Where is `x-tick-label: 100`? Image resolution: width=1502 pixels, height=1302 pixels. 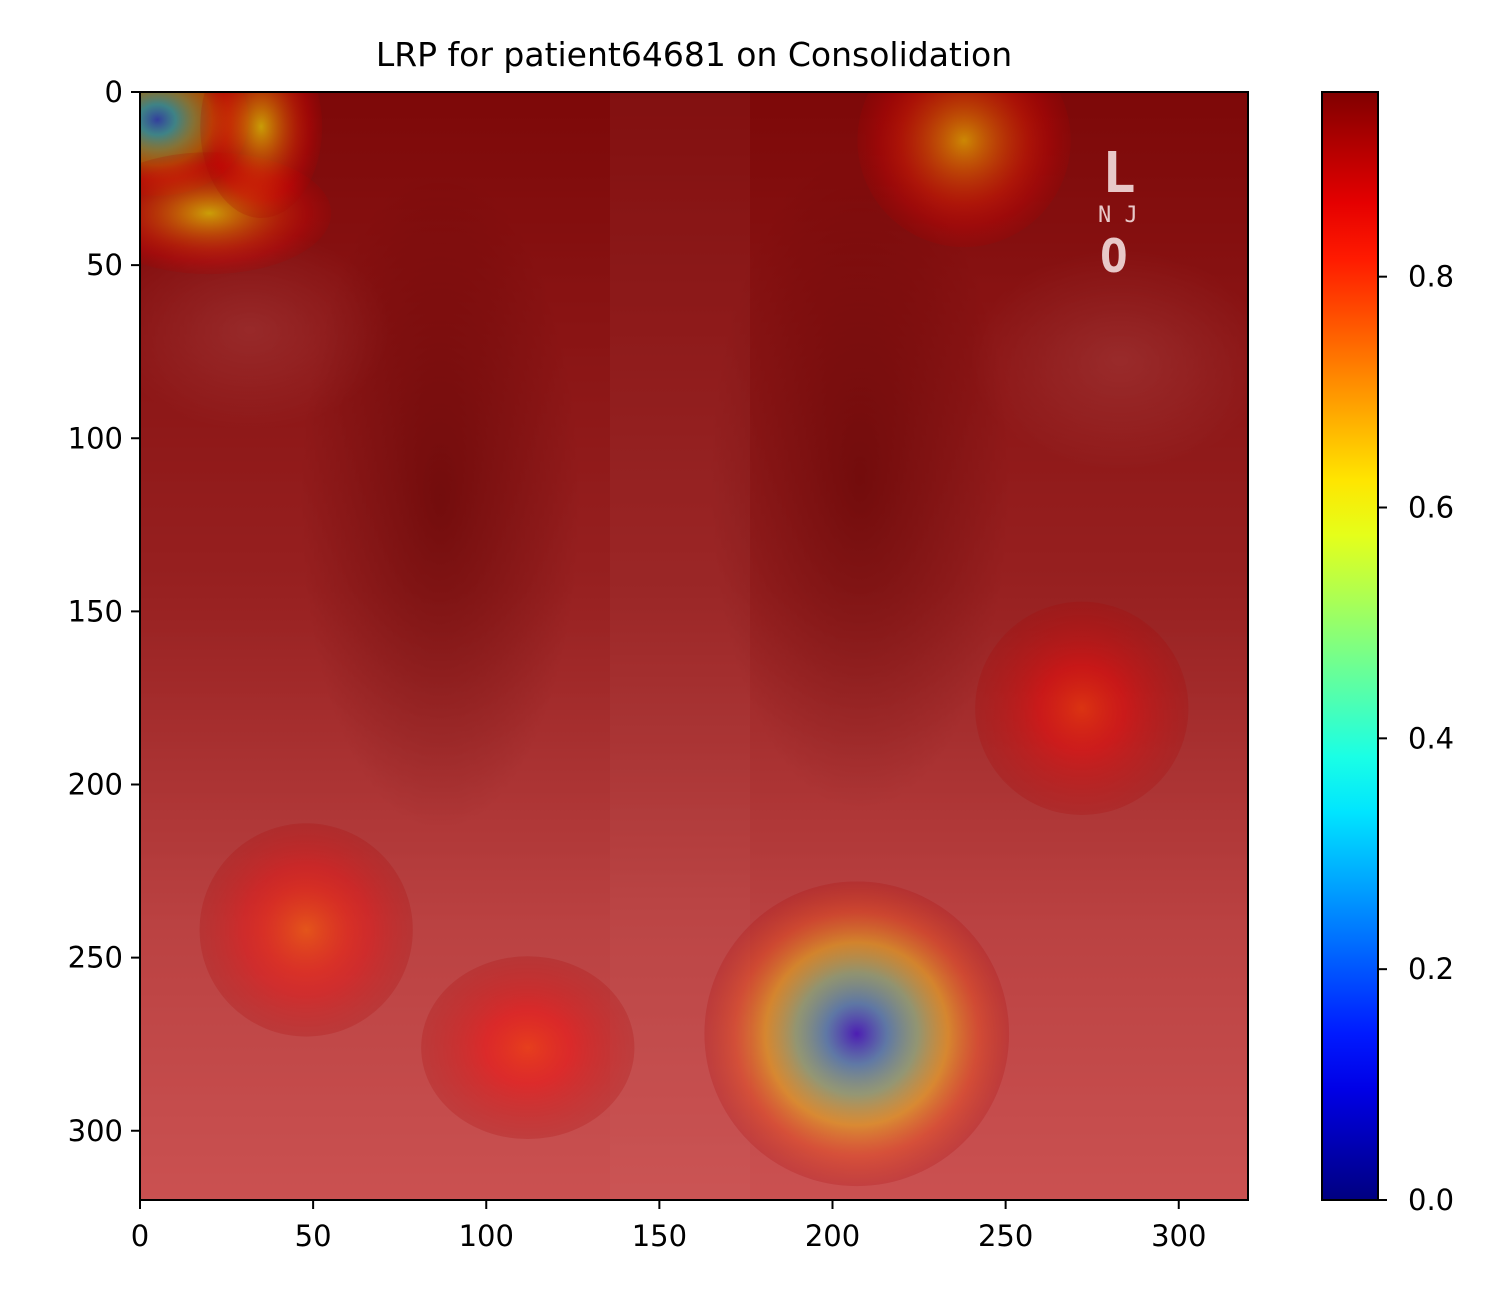 x-tick-label: 100 is located at coordinates (486, 1236).